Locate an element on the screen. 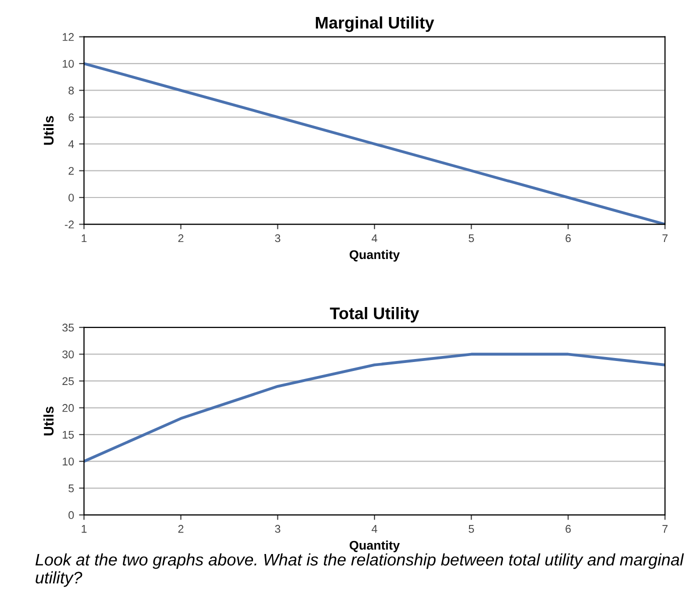 Image resolution: width=700 pixels, height=613 pixels. y-tick-label: 30 is located at coordinates (68, 354).